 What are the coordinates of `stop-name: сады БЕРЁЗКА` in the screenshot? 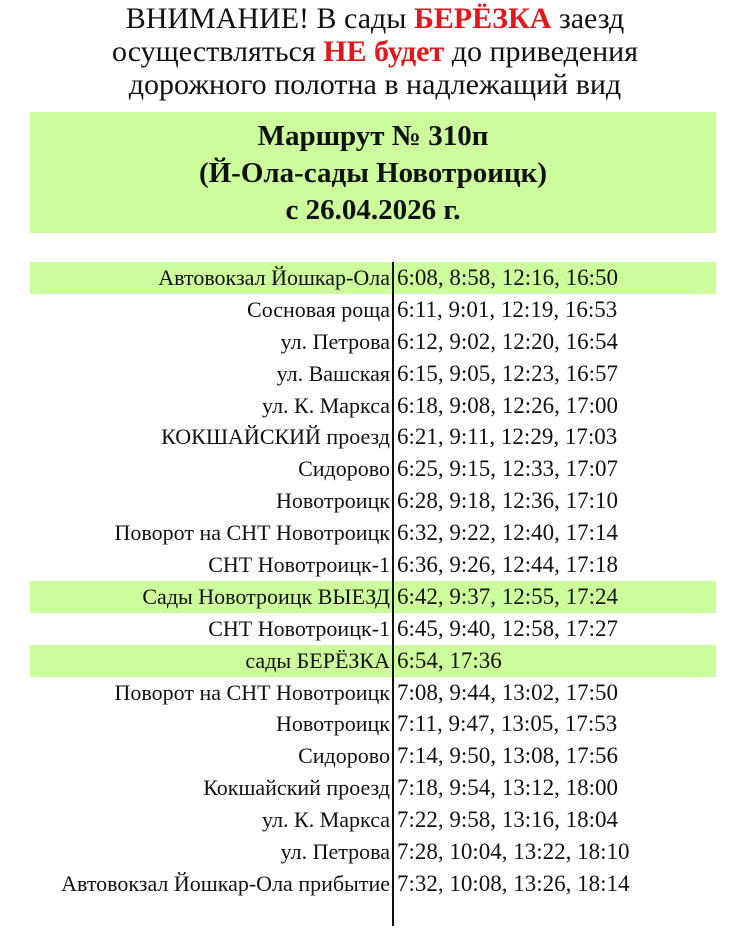 It's located at (317, 660).